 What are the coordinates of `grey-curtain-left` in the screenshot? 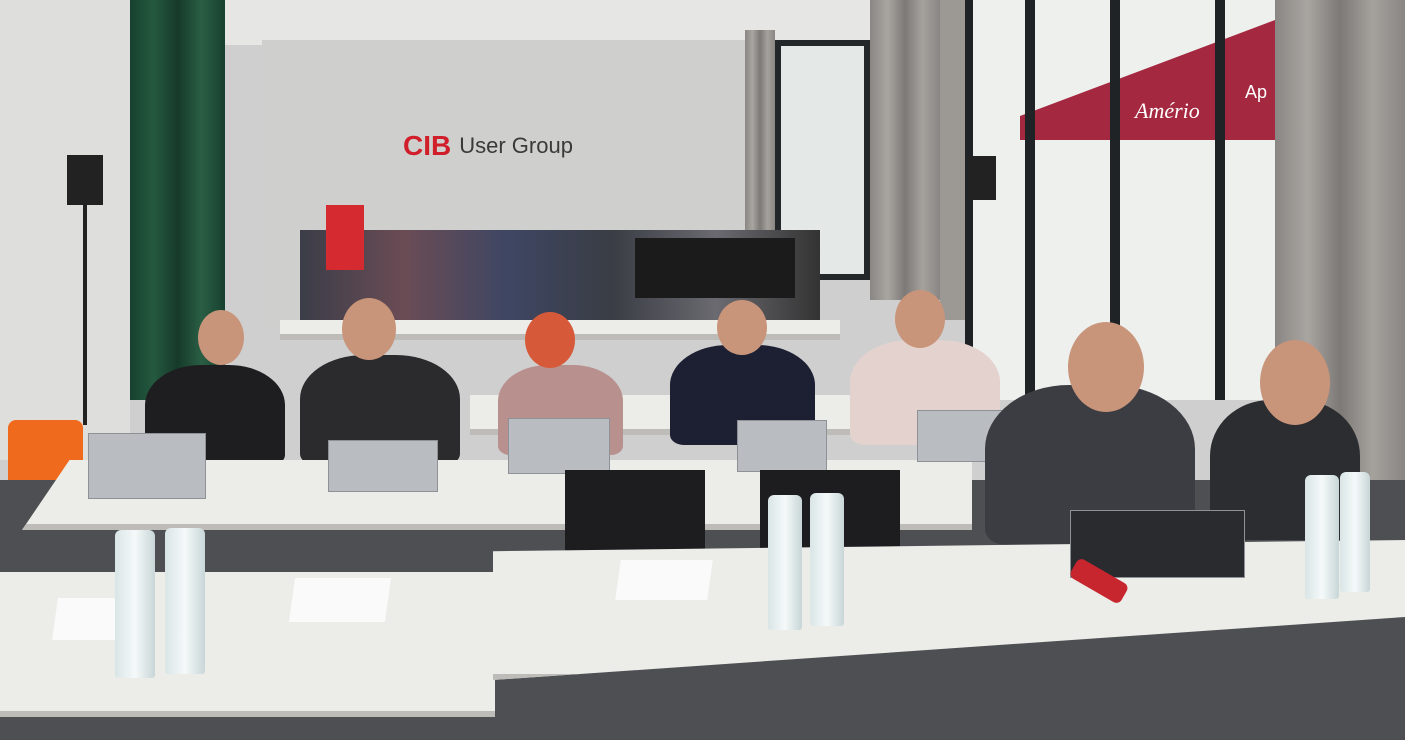 It's located at (760, 140).